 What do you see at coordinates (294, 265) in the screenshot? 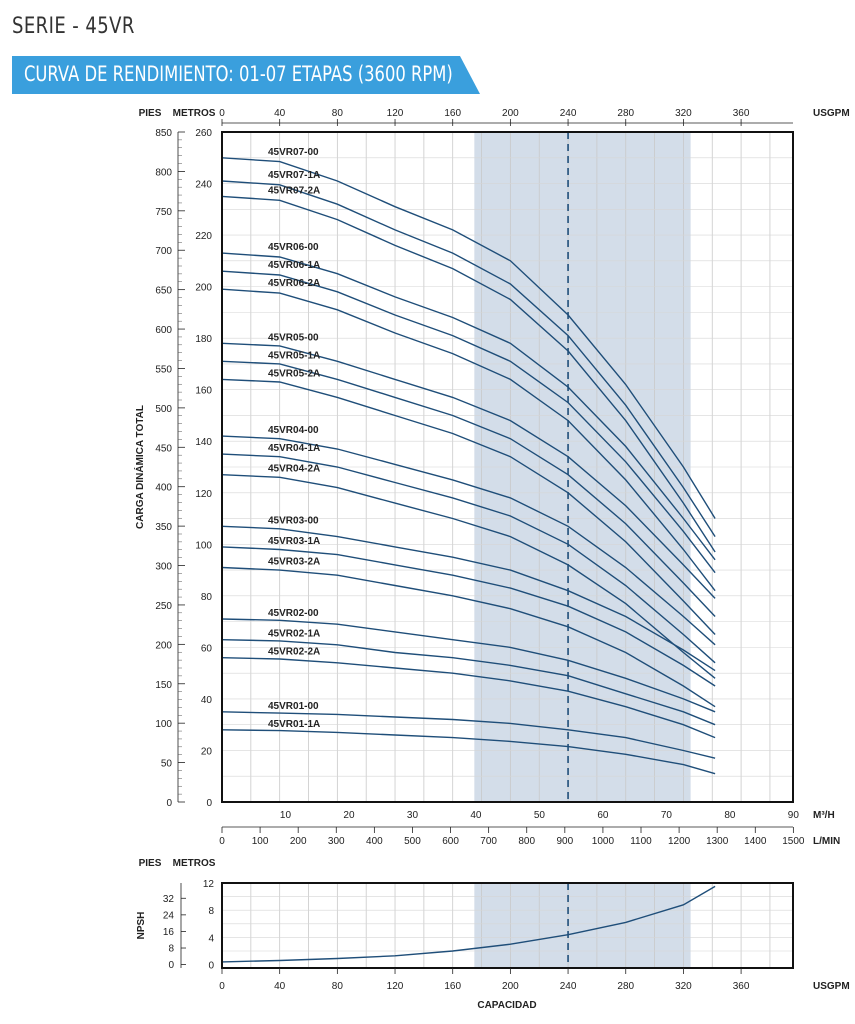
I see `curve-label-45vr06-1a: 45VR06-1A` at bounding box center [294, 265].